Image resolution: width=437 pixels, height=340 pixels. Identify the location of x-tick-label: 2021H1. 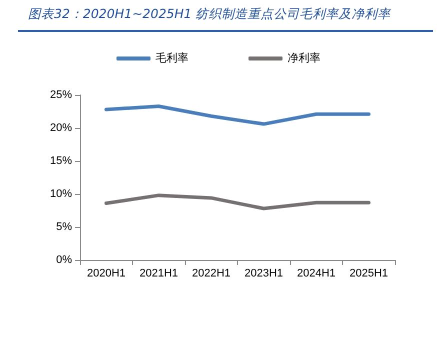
(158, 274).